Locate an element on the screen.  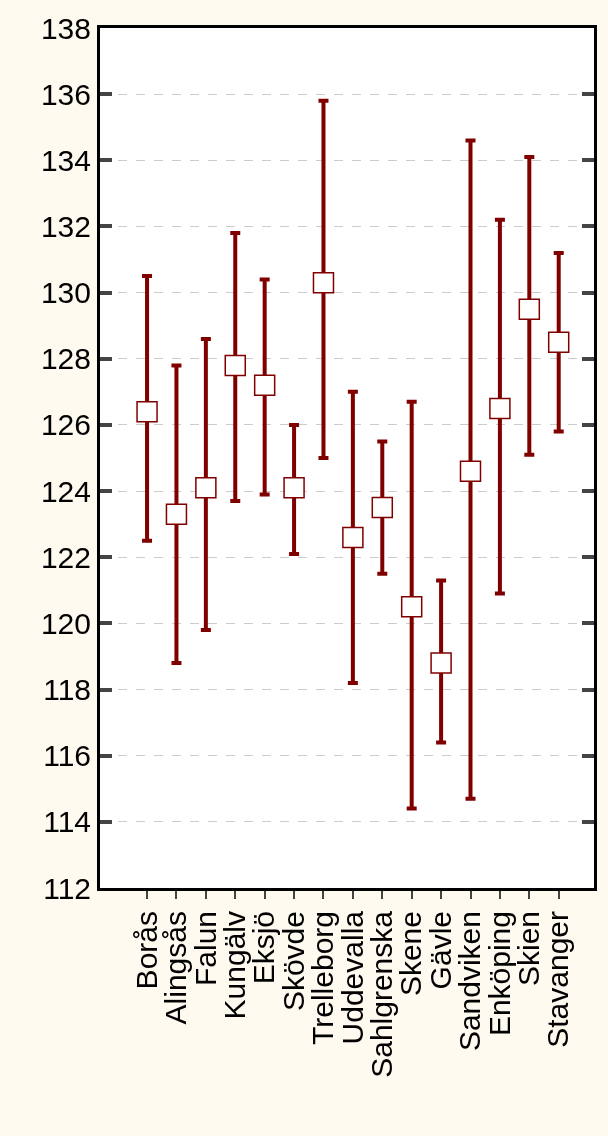
y-tick-label: 126 is located at coordinates (65, 425).